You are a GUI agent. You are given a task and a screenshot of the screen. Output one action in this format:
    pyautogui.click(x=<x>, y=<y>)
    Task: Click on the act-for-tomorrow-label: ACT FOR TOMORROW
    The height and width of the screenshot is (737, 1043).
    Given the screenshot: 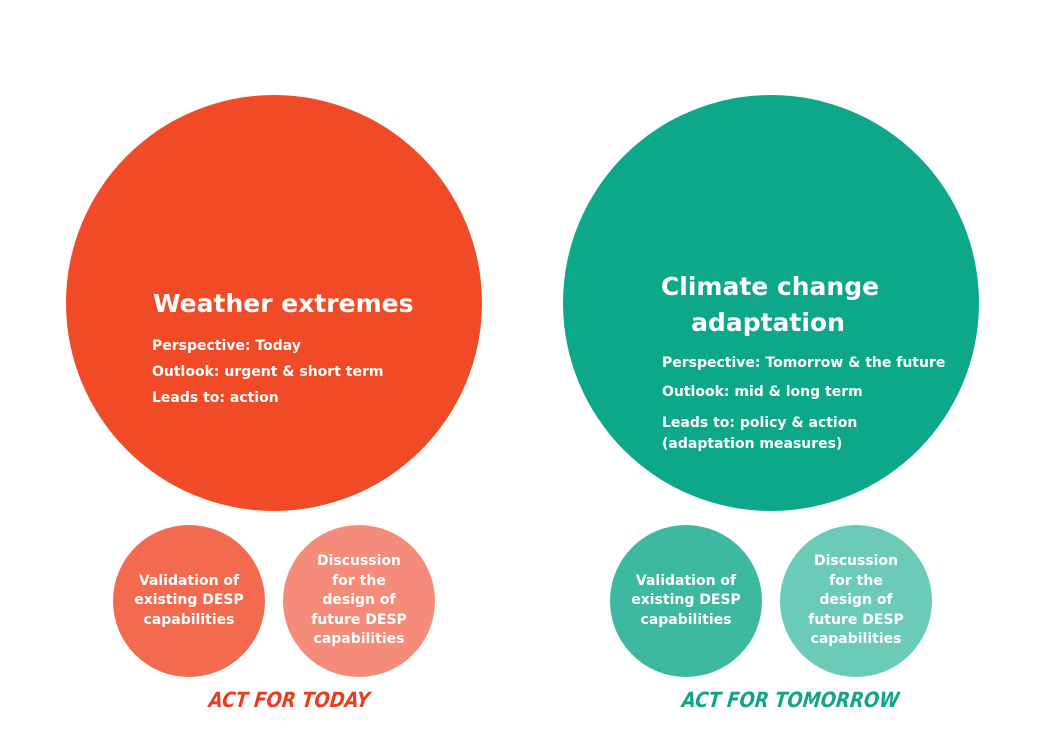 What is the action you would take?
    pyautogui.click(x=790, y=700)
    